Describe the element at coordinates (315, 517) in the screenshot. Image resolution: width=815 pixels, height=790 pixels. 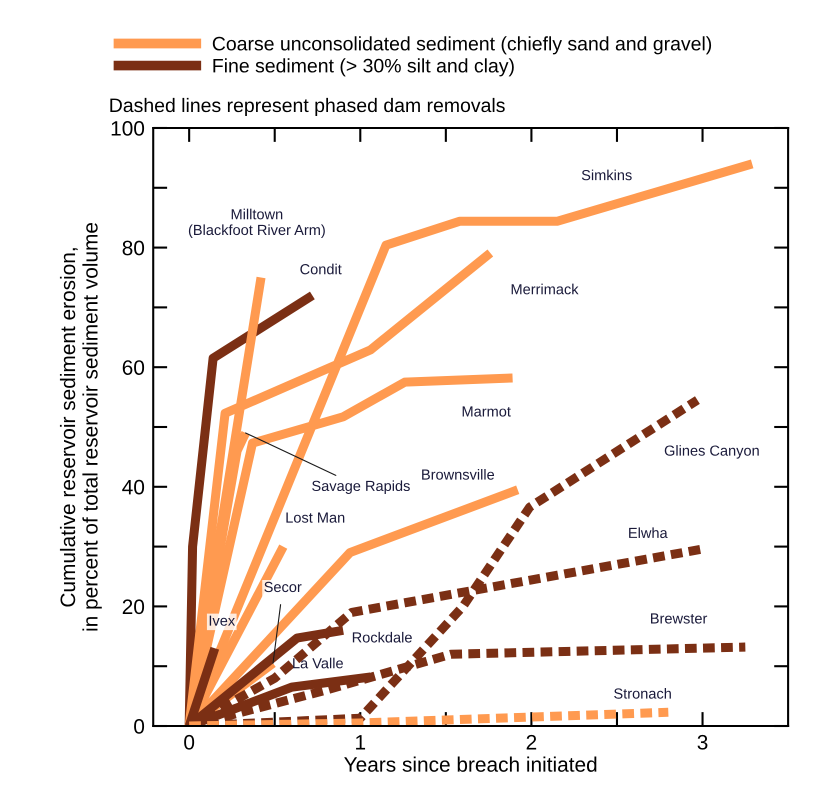
I see `annotation: Lost Man` at that location.